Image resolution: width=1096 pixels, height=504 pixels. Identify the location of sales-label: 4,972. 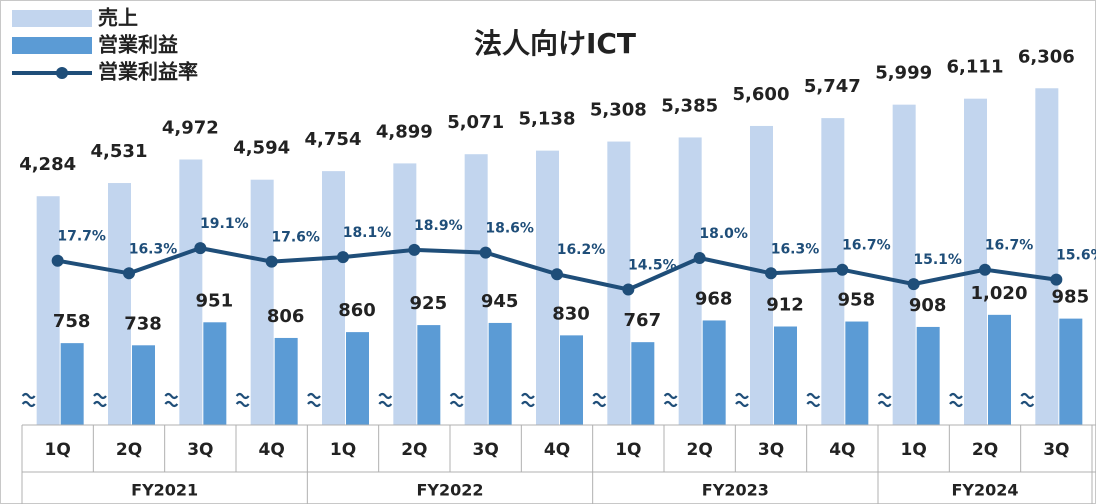
(190, 127).